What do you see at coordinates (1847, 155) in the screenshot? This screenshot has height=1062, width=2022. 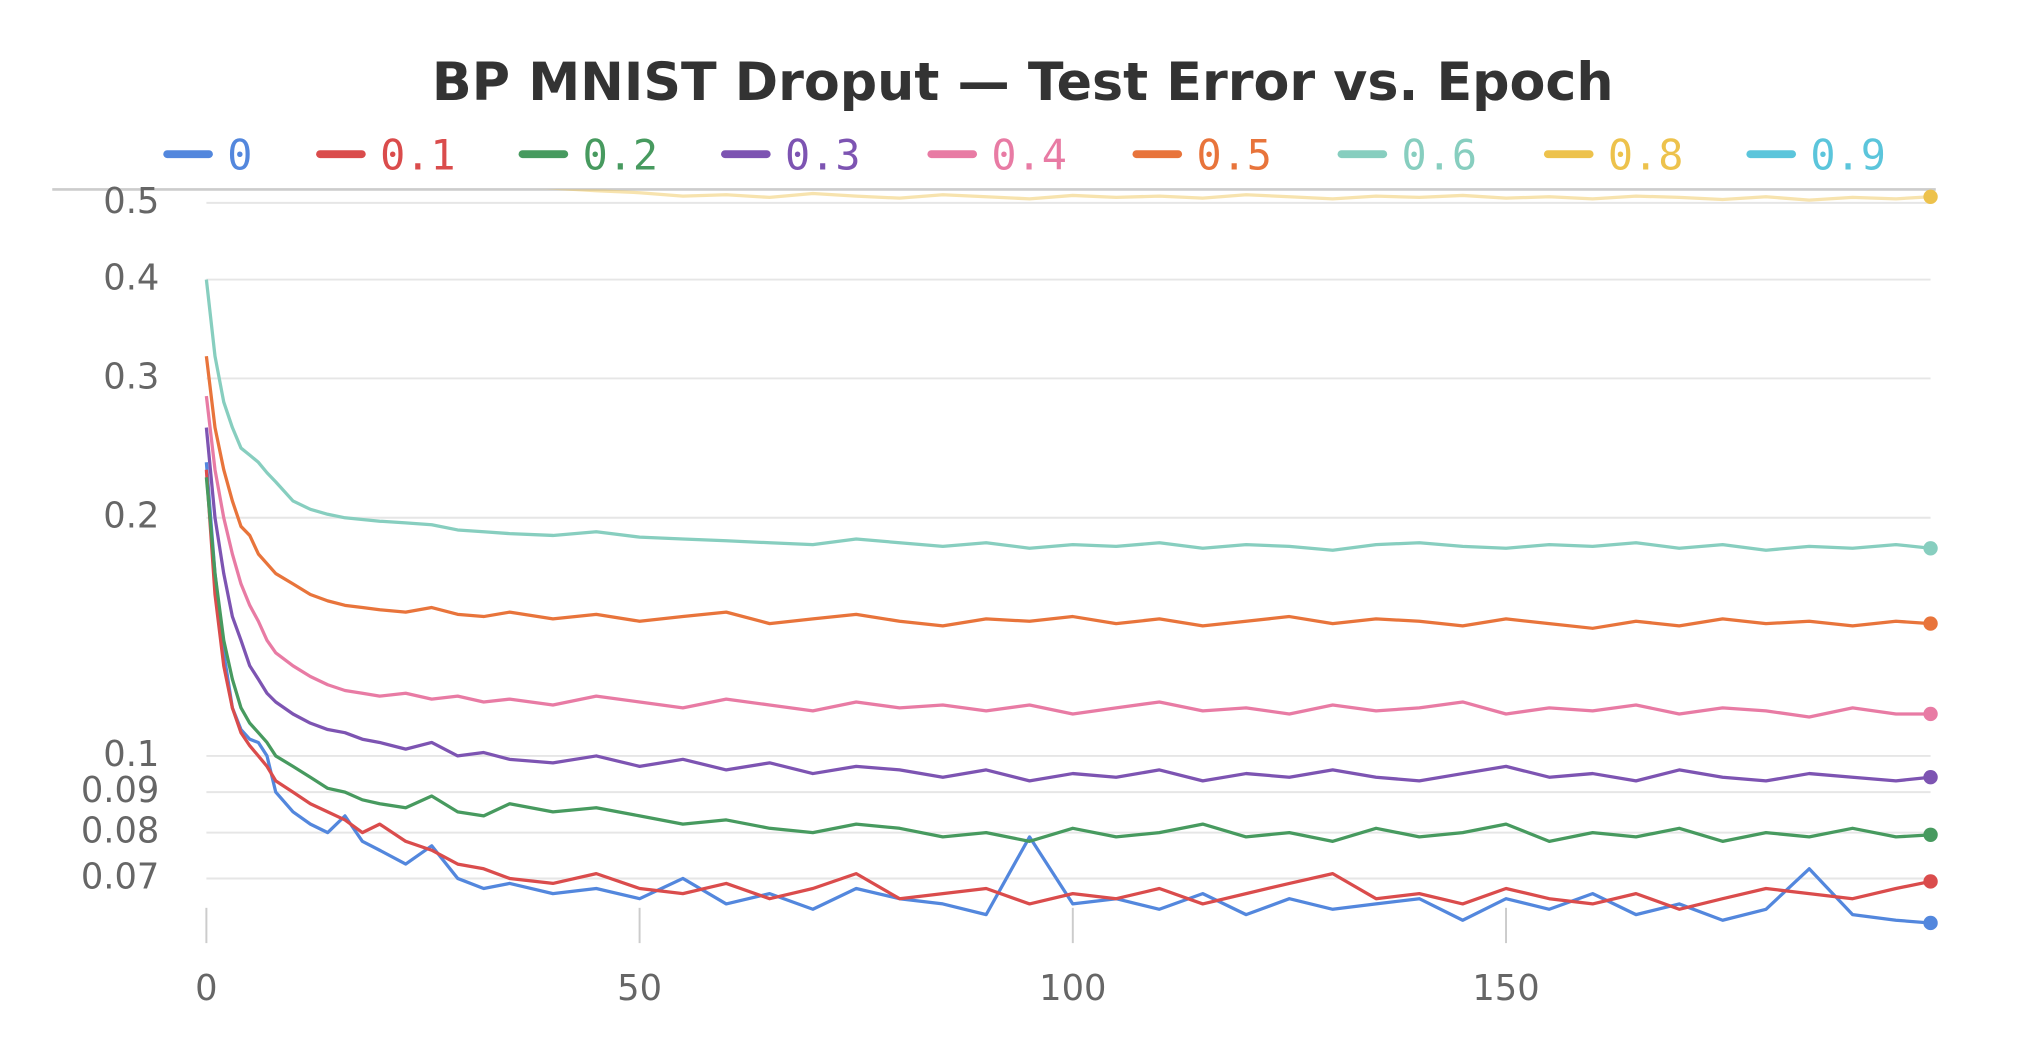 I see `legend-label: 0.9` at bounding box center [1847, 155].